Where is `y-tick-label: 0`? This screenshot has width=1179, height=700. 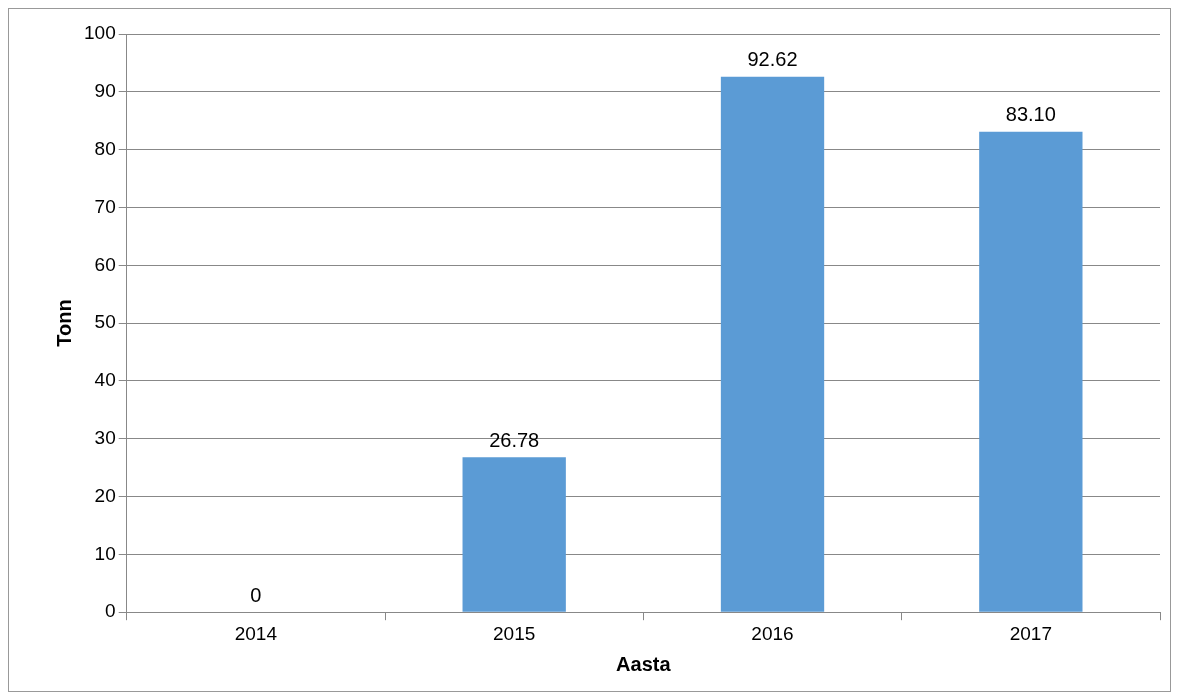 y-tick-label: 0 is located at coordinates (110, 611).